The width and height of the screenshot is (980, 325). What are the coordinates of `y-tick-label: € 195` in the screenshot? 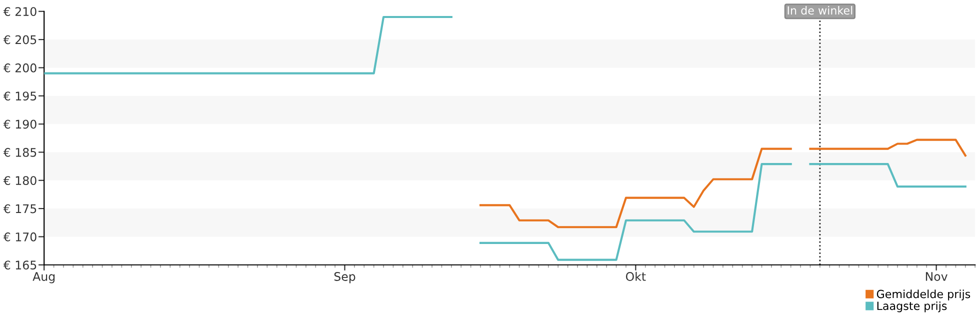 It's located at (19, 96).